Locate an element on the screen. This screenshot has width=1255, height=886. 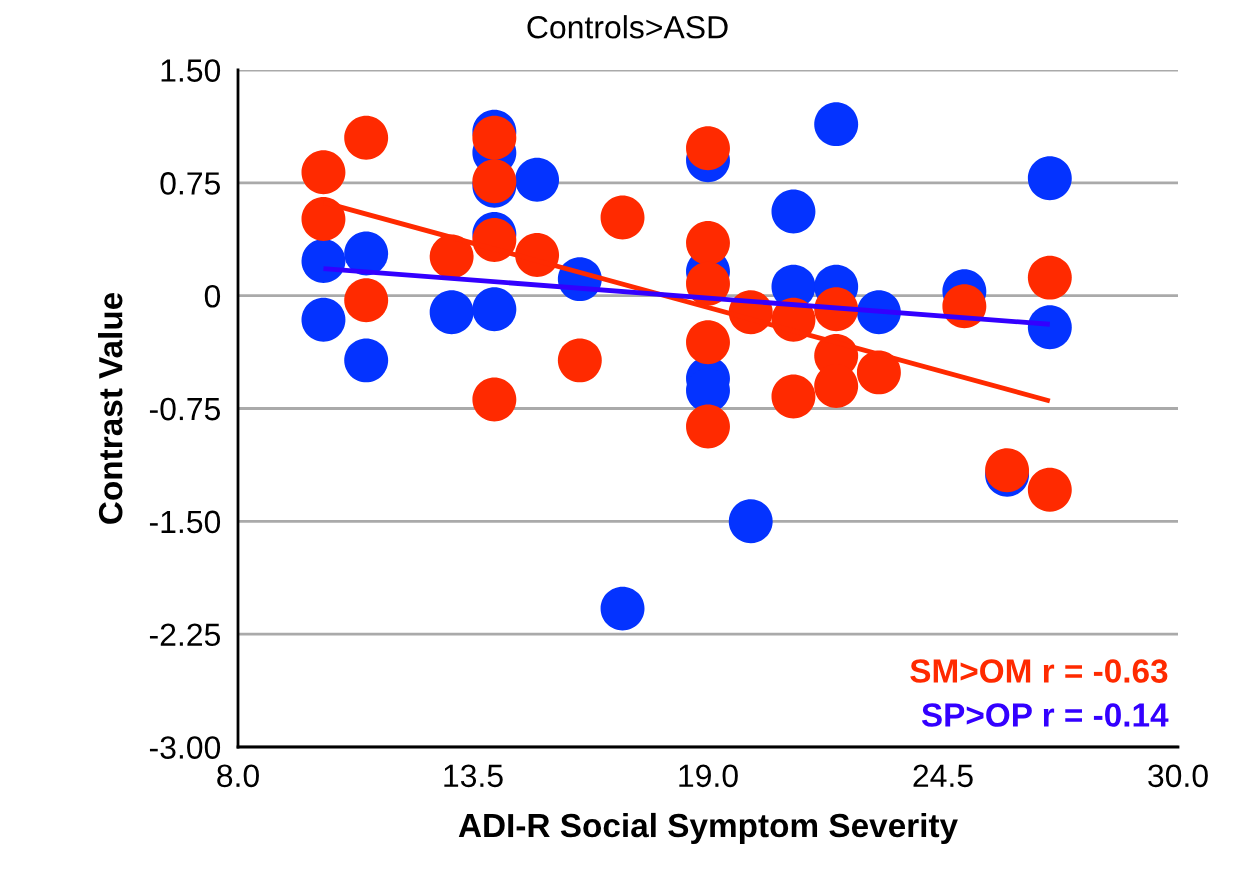
y-tick-label: -3.00 is located at coordinates (185, 747).